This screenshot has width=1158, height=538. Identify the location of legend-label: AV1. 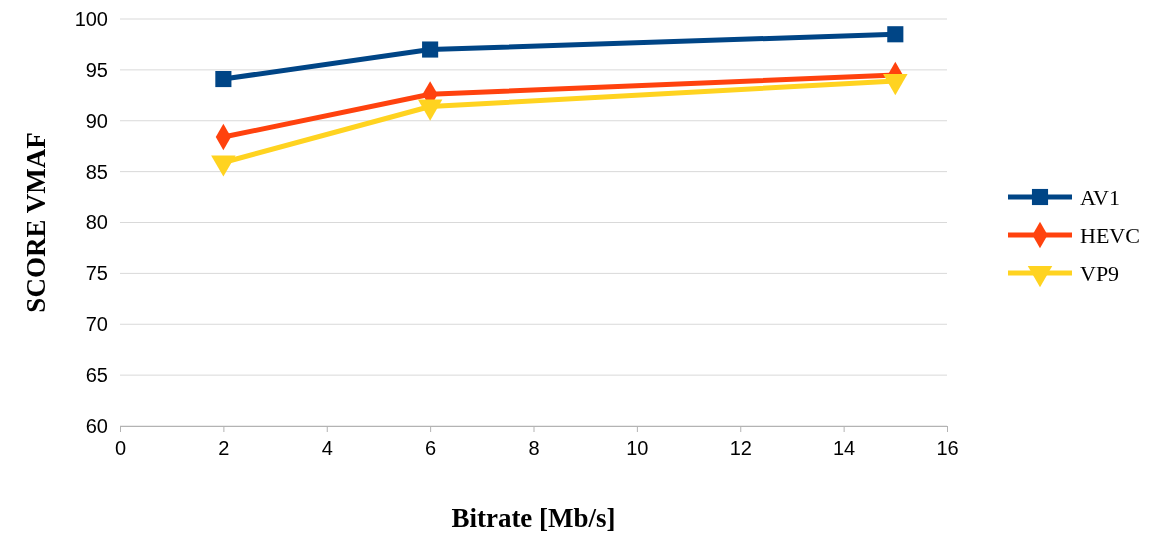
(1100, 197).